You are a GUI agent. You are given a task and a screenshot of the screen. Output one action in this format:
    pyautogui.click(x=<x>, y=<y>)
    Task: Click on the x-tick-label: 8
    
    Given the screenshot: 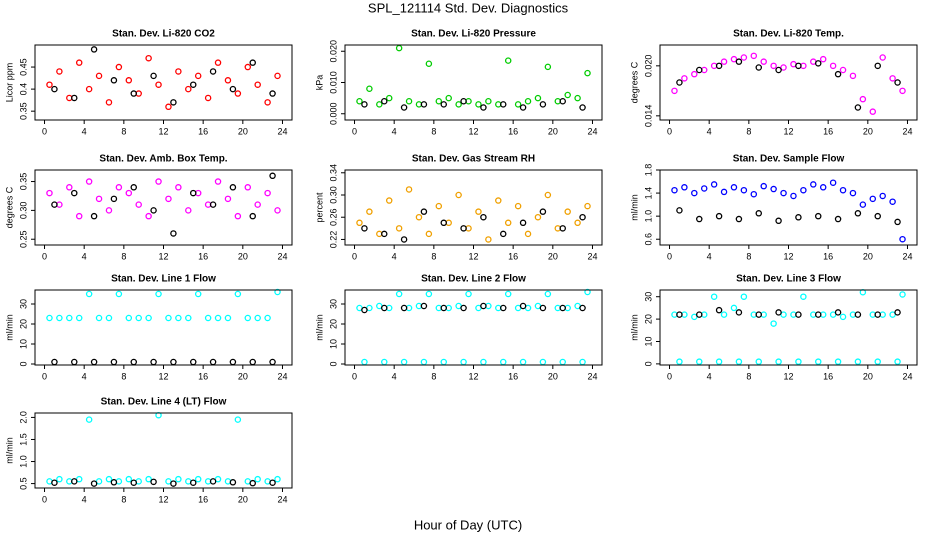 What is the action you would take?
    pyautogui.click(x=748, y=256)
    